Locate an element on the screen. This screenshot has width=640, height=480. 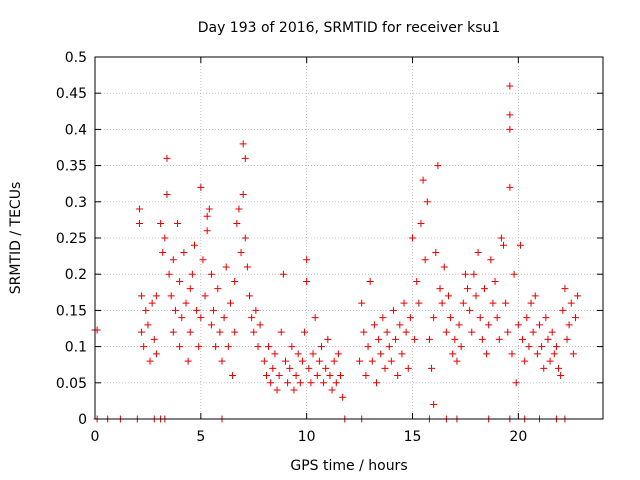
x-tick-label: 15 is located at coordinates (413, 437).